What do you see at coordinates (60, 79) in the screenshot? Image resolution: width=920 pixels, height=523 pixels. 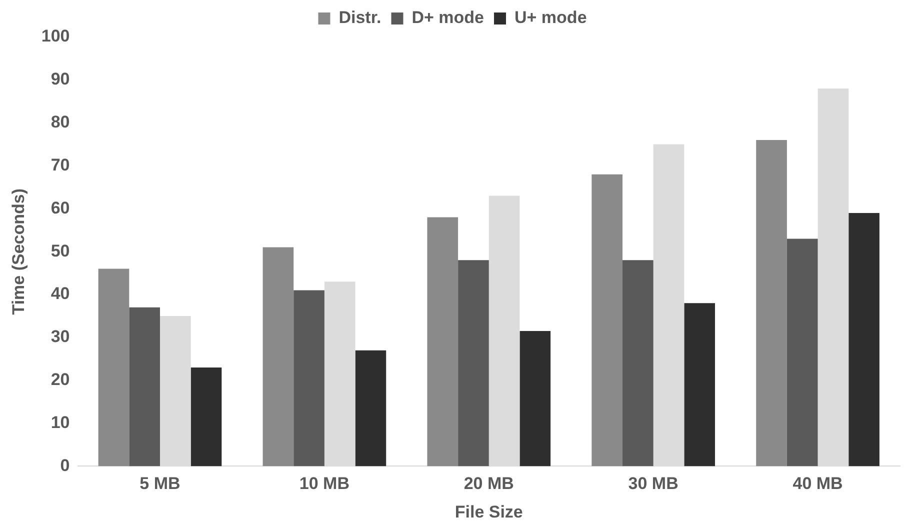 I see `y-tick-label: 90` at bounding box center [60, 79].